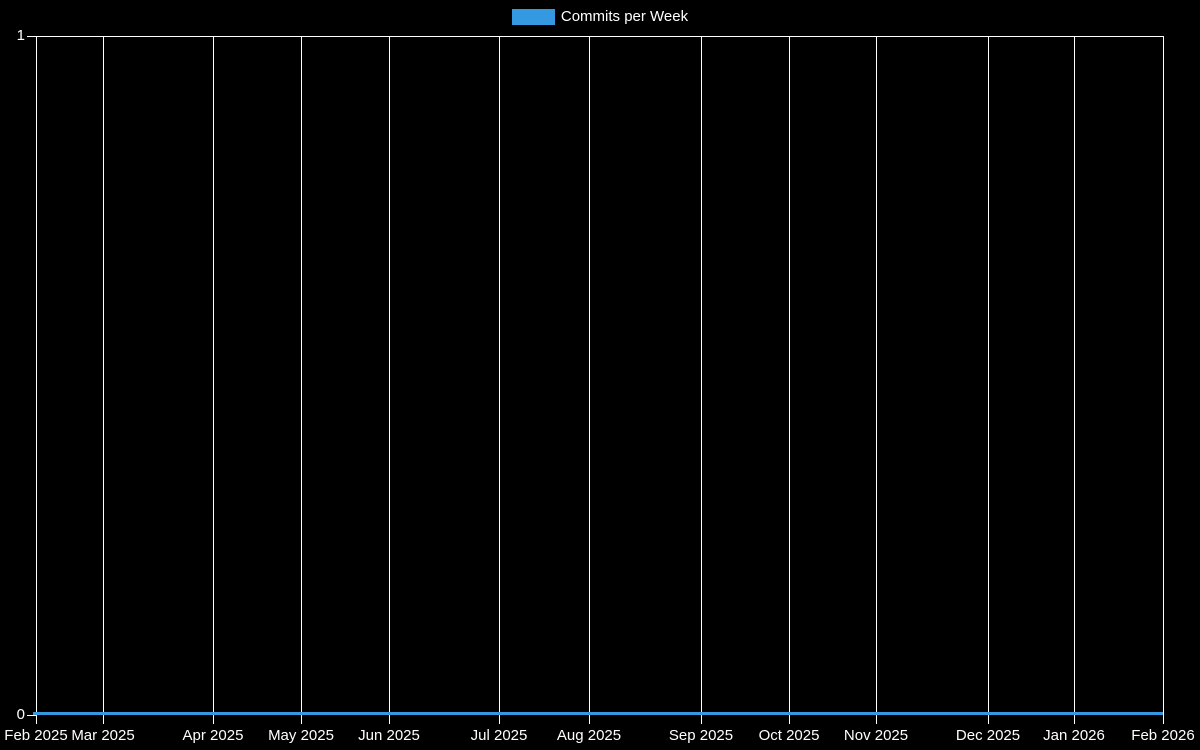  I want to click on legend-color-swatch, so click(533, 17).